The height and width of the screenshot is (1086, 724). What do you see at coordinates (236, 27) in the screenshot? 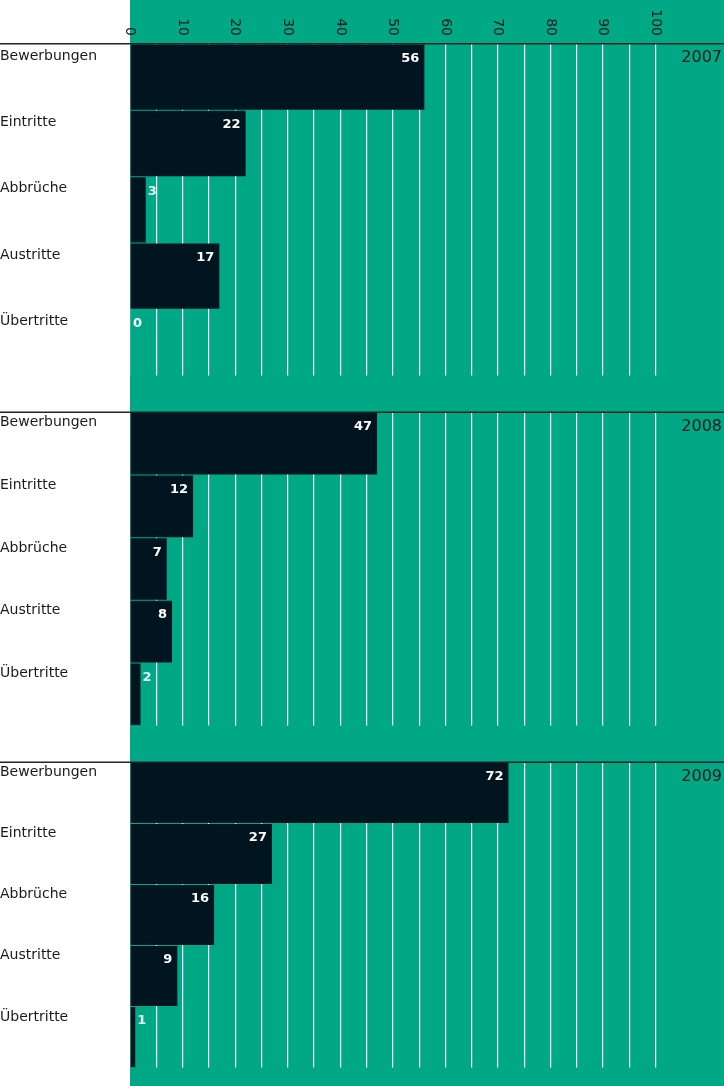
I see `x-tick-label: 20` at bounding box center [236, 27].